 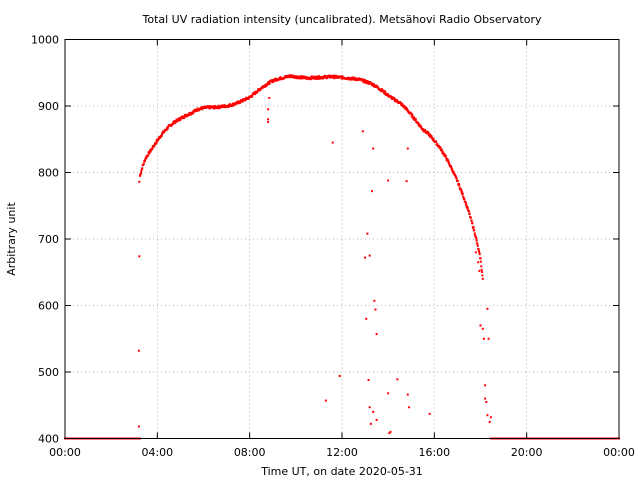 What do you see at coordinates (157, 452) in the screenshot?
I see `x-tick-label: 04:00` at bounding box center [157, 452].